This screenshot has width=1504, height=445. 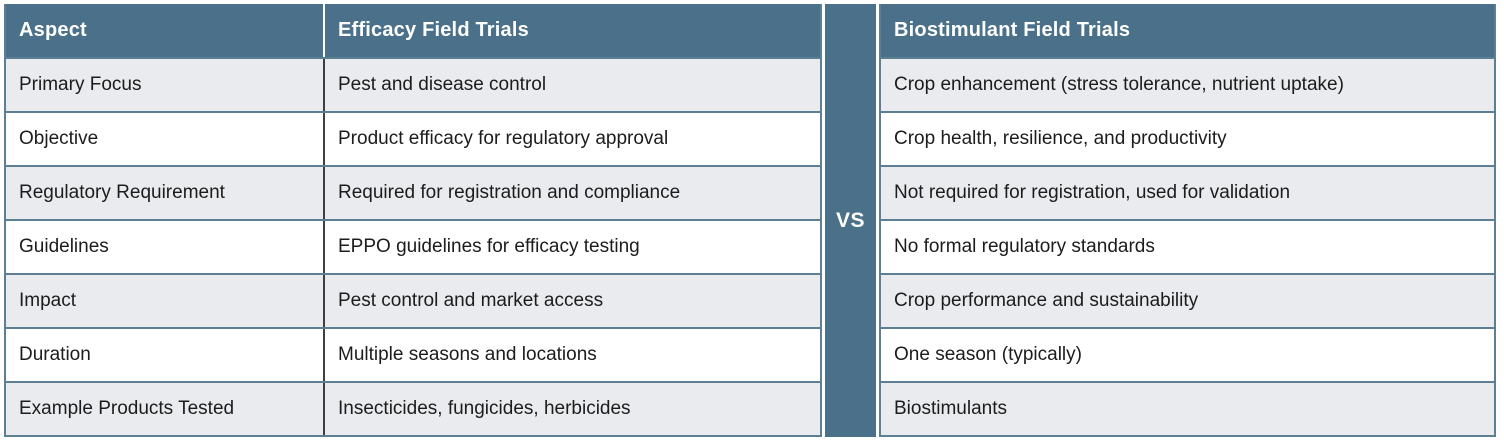 I want to click on table-row: Primary Focus Pest and disease control, so click(x=413, y=84).